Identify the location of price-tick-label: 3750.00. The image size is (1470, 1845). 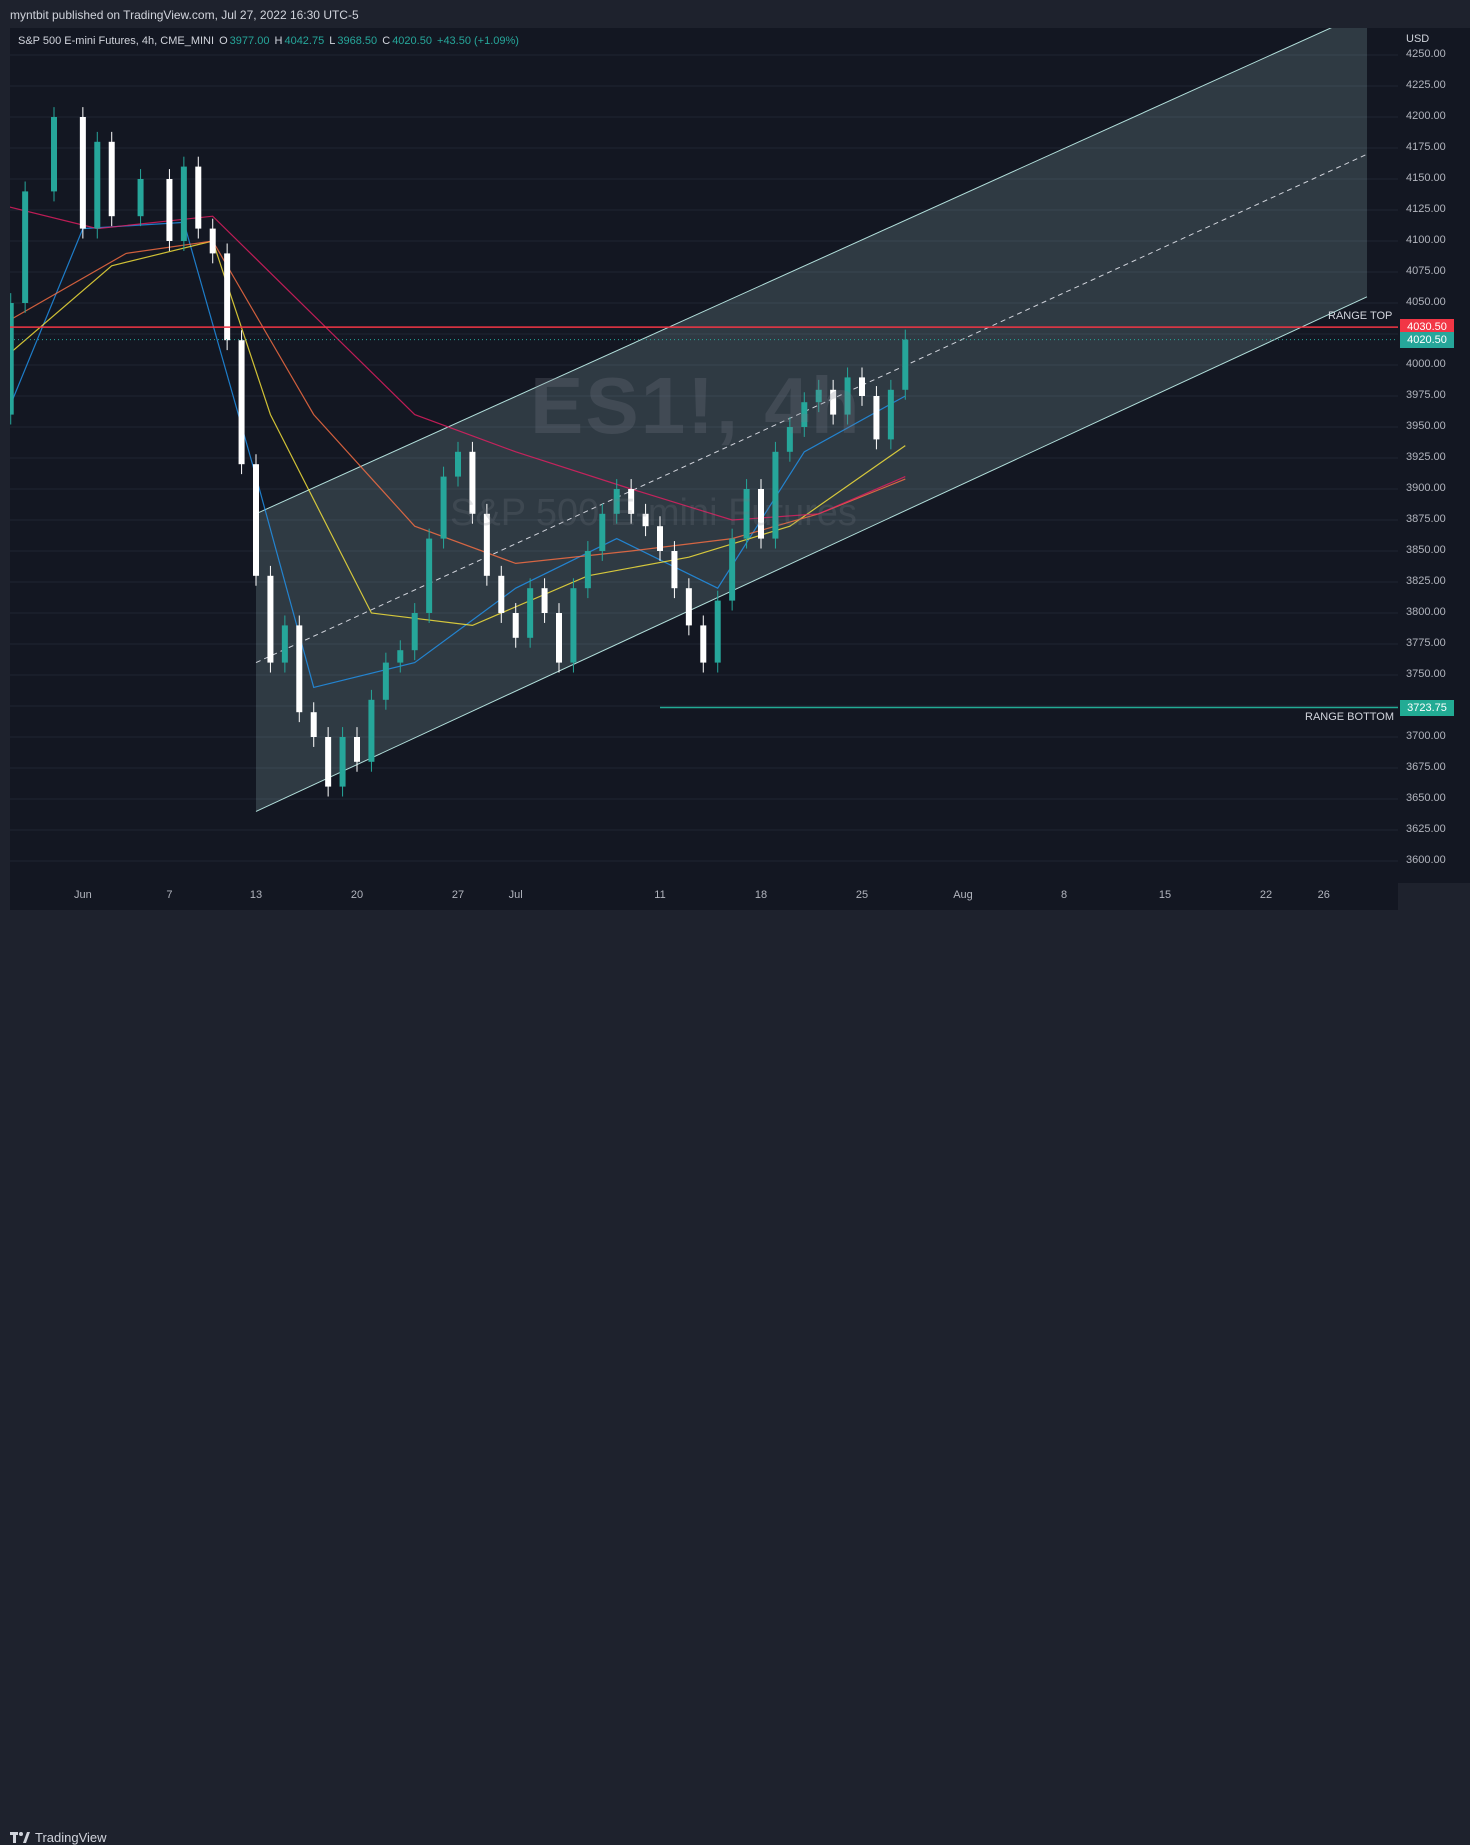
(1426, 674).